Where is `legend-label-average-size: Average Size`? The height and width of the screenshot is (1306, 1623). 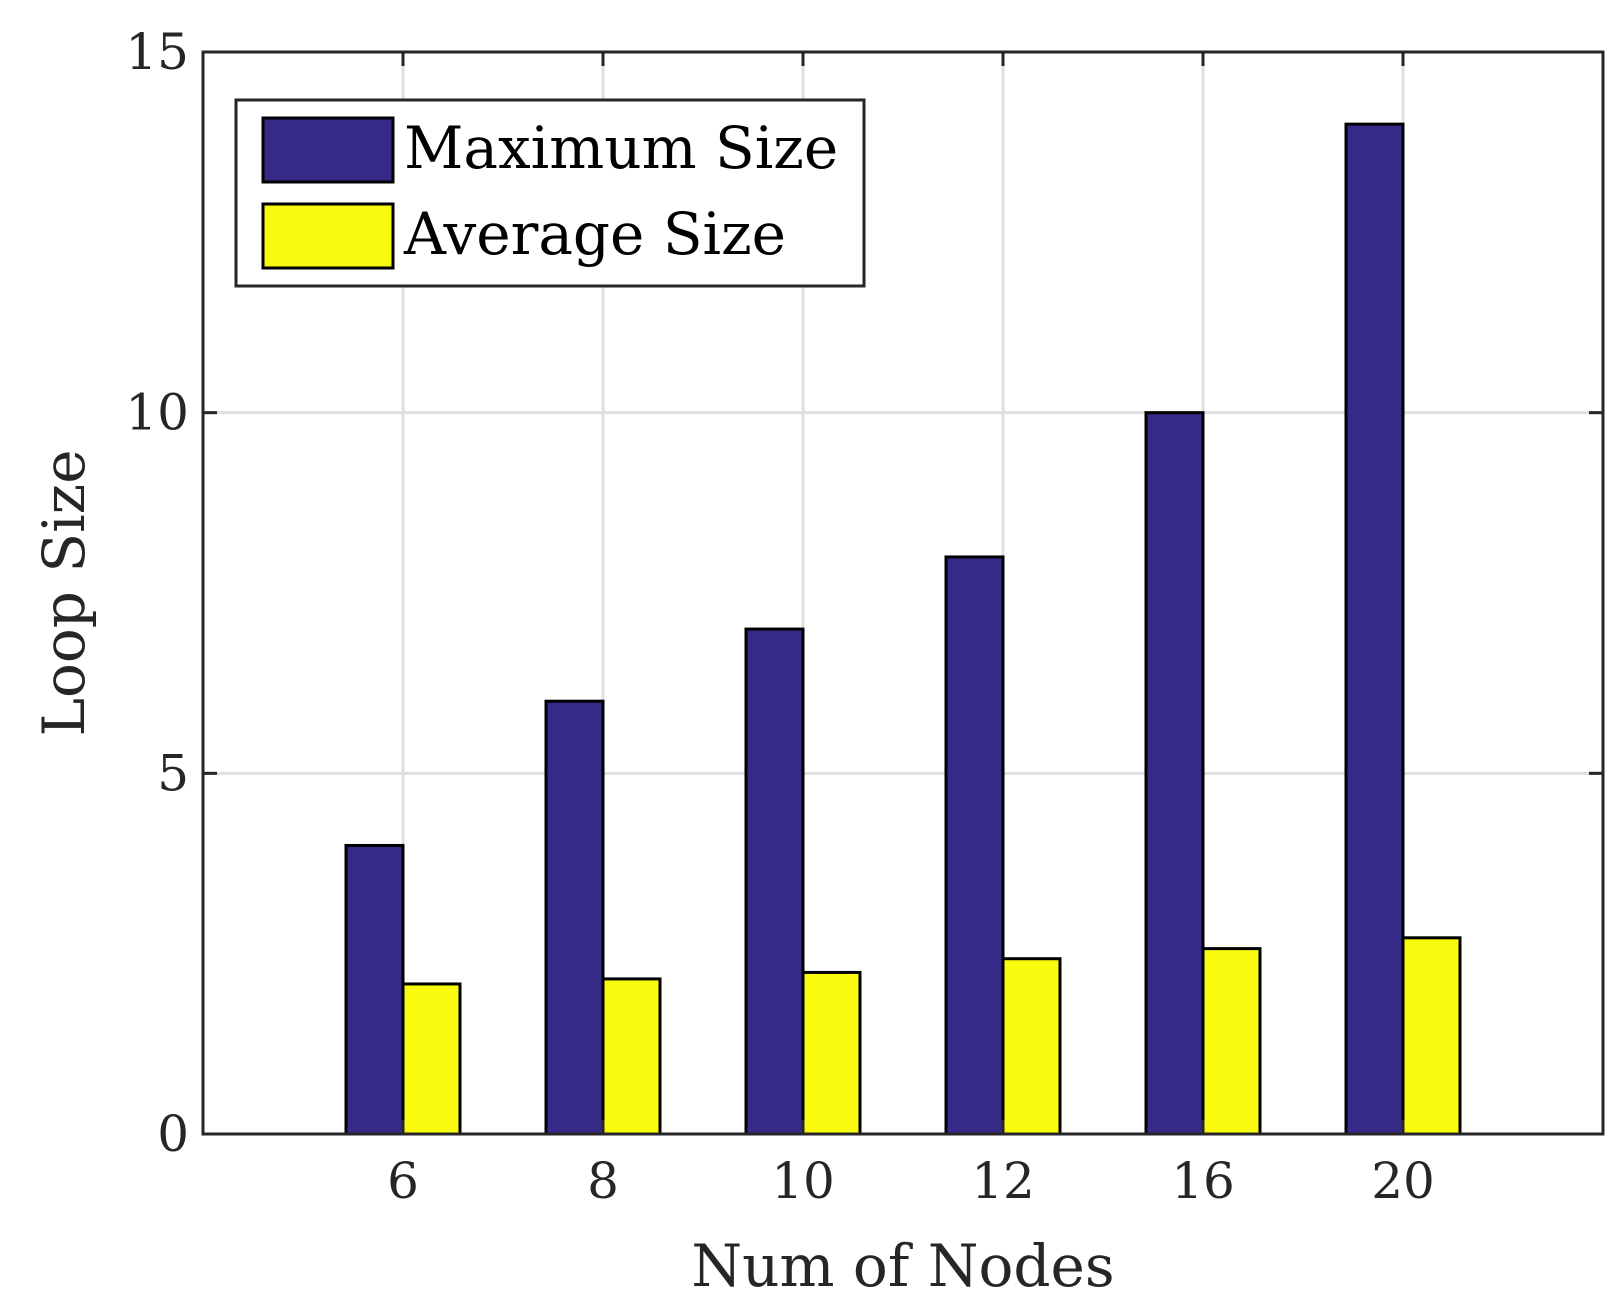
legend-label-average-size: Average Size is located at coordinates (594, 234).